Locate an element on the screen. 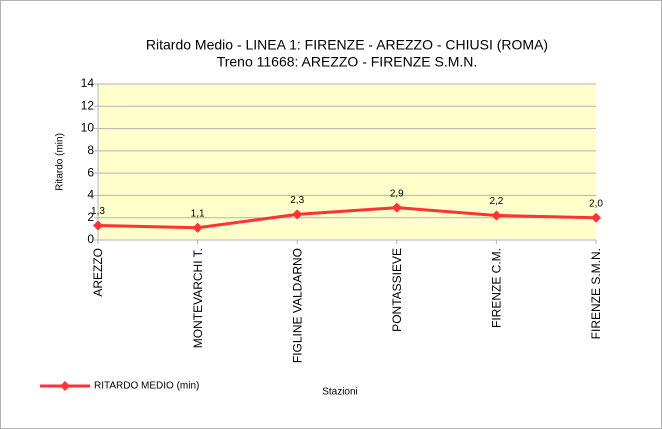 This screenshot has height=429, width=662. x-tick-label: AREZZO is located at coordinates (98, 272).